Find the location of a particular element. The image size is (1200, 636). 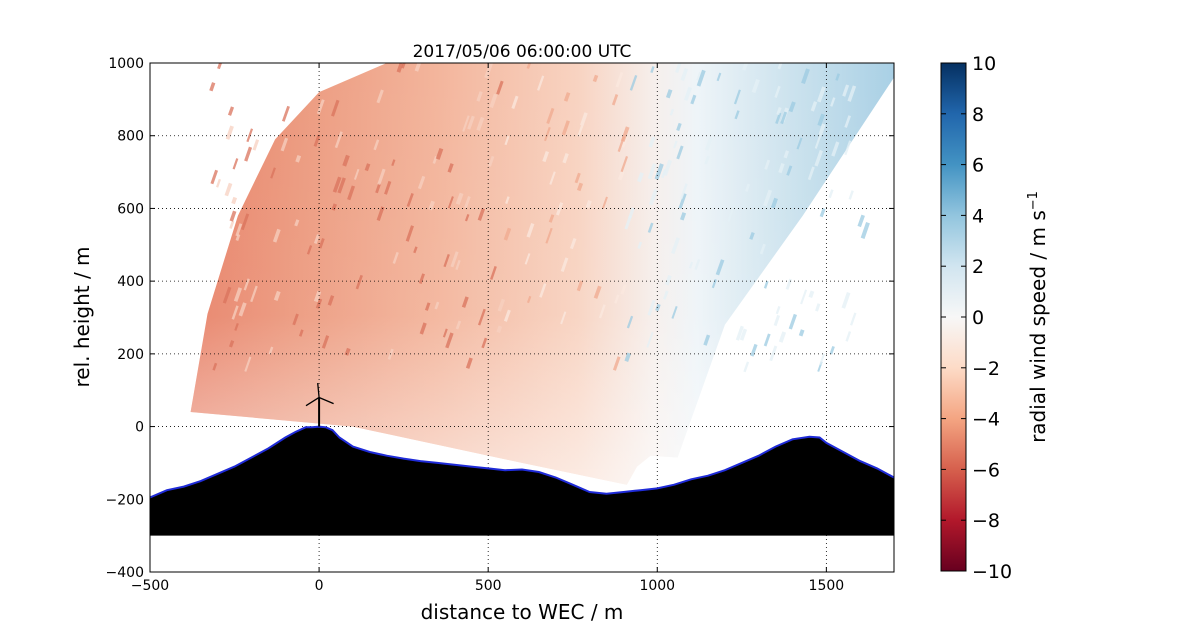

wind-turbine-icon is located at coordinates (319, 405).